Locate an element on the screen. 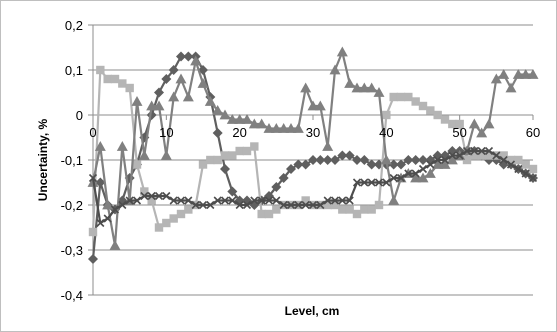 This screenshot has height=332, width=557. y-axis-title: Uncertainty, % is located at coordinates (43, 159).